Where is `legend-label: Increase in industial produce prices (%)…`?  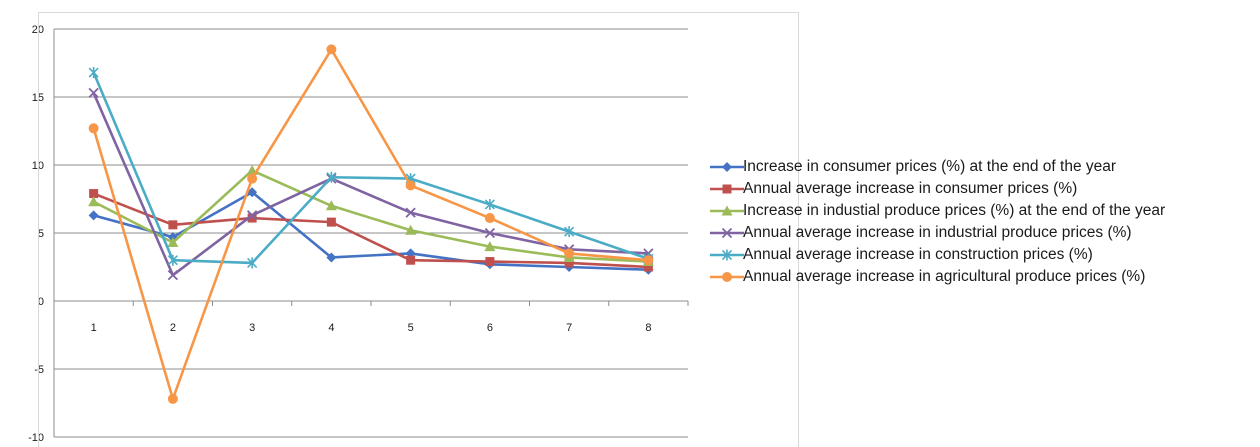 legend-label: Increase in industial produce prices (%)… is located at coordinates (954, 210).